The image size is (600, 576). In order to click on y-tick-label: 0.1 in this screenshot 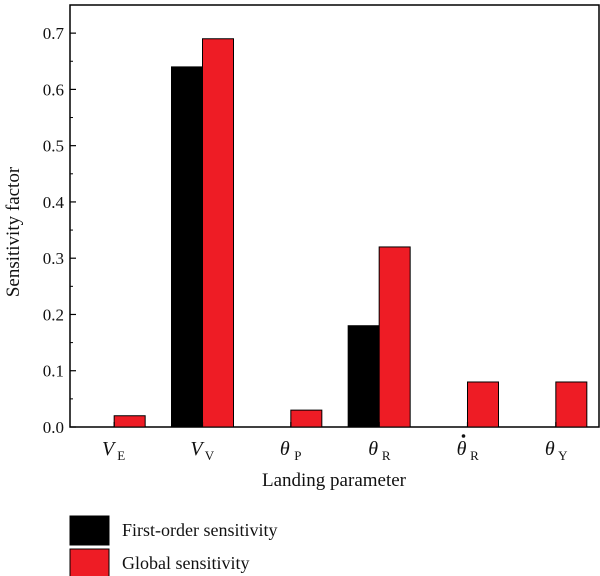, I will do `click(53, 371)`.